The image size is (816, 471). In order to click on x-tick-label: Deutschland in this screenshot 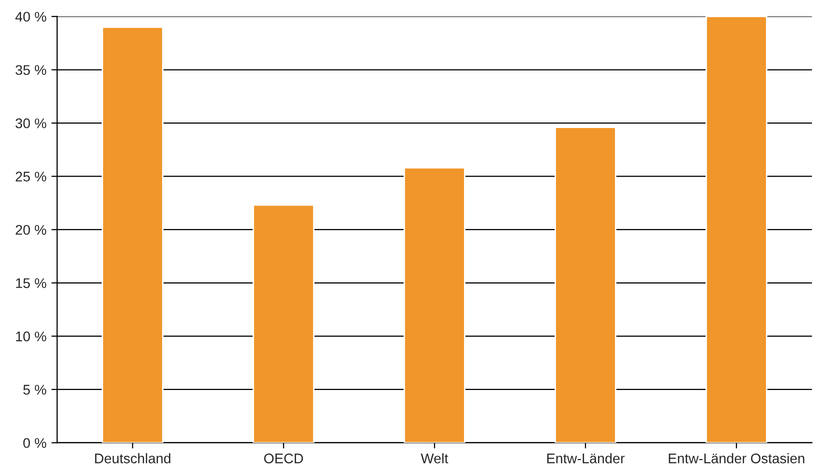, I will do `click(132, 458)`.